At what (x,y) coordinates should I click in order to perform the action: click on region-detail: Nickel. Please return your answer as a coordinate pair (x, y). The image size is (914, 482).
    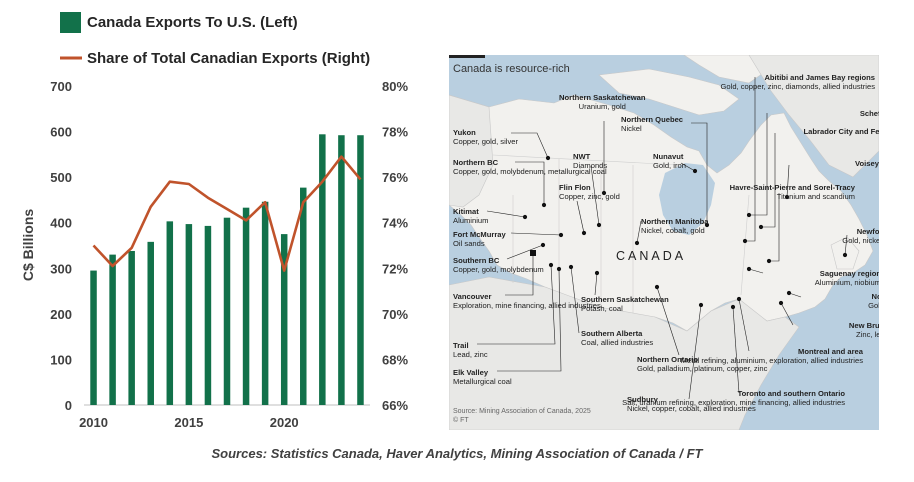
    Looking at the image, I should click on (631, 129).